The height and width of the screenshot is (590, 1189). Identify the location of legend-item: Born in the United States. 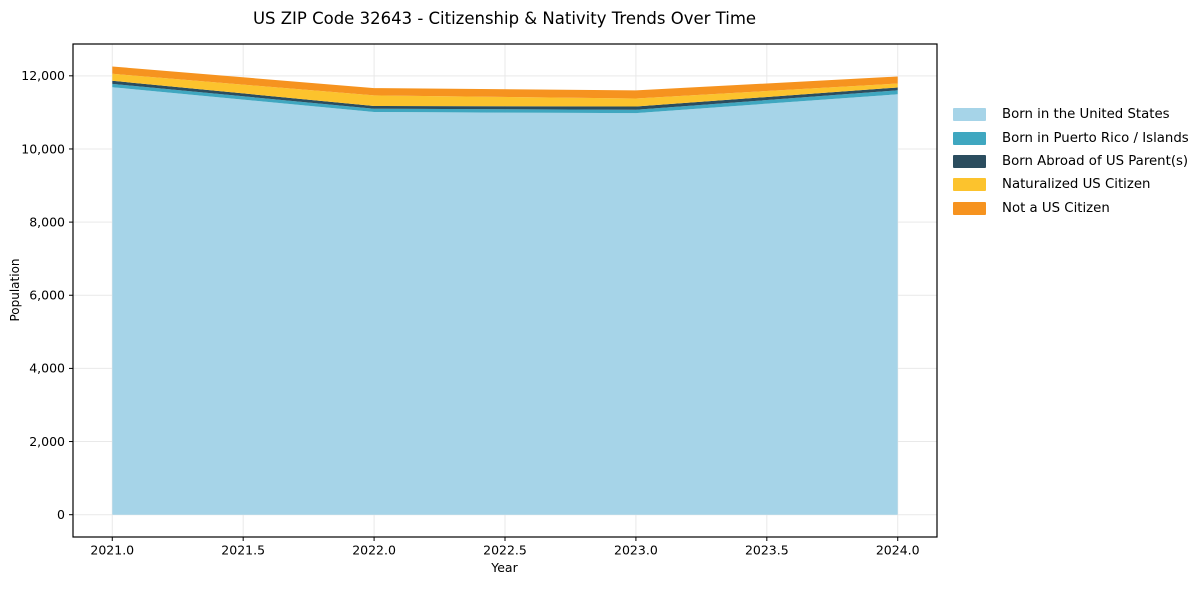
(1071, 114).